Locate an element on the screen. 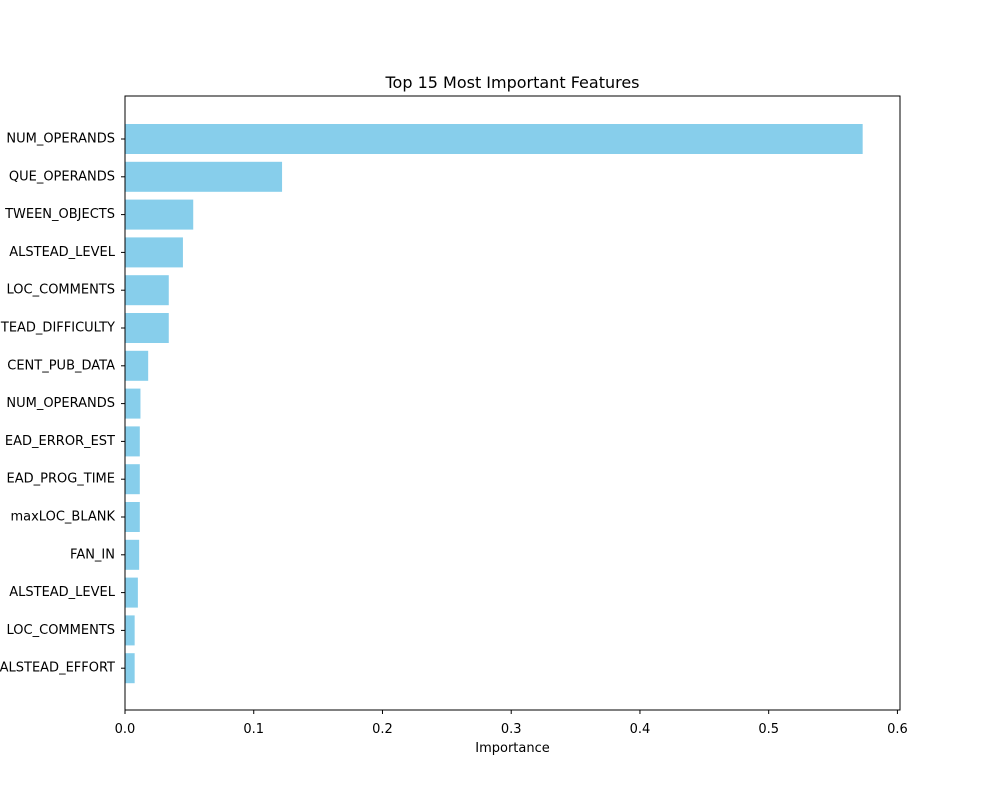  x-tick-label: 0.4 is located at coordinates (640, 729).